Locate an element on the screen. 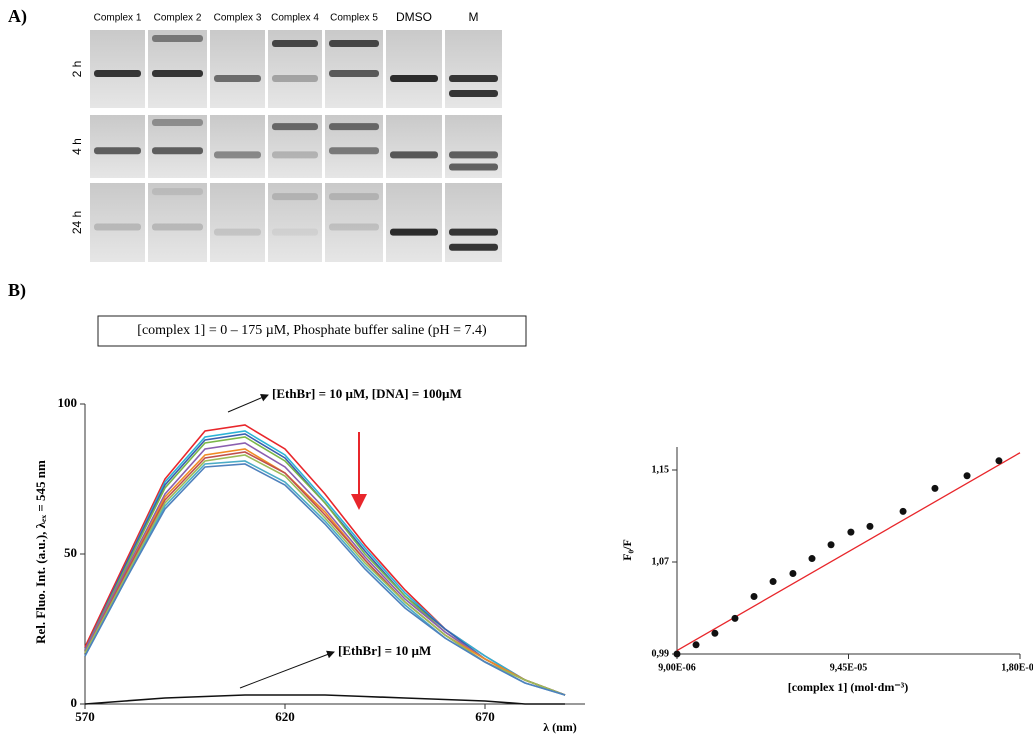  lane-label: Complex 4 is located at coordinates (295, 18).